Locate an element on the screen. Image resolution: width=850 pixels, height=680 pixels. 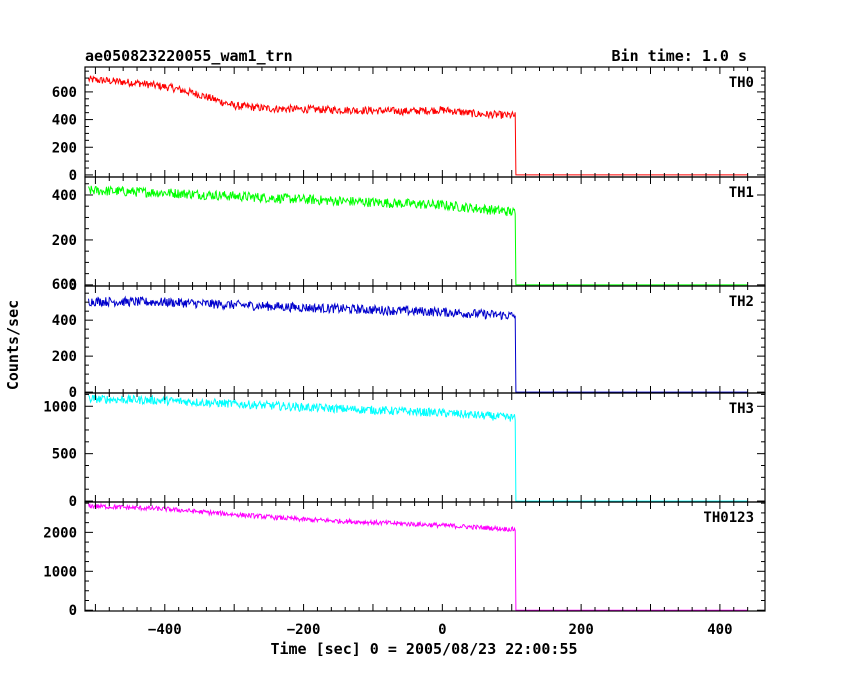
series-line-th1 is located at coordinates (418, 235).